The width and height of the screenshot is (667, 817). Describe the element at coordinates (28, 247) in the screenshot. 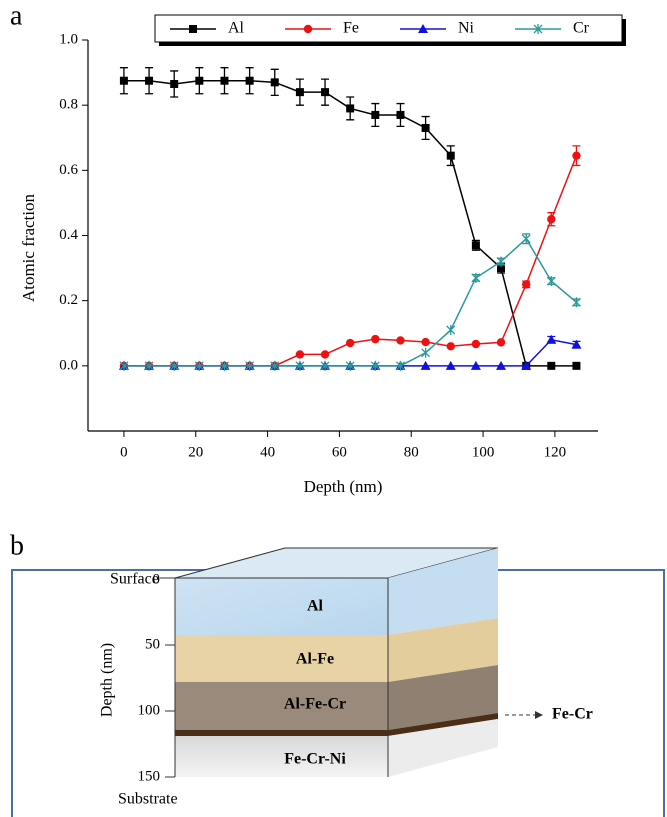

I see `y-axis-label: Atomic fraction` at that location.